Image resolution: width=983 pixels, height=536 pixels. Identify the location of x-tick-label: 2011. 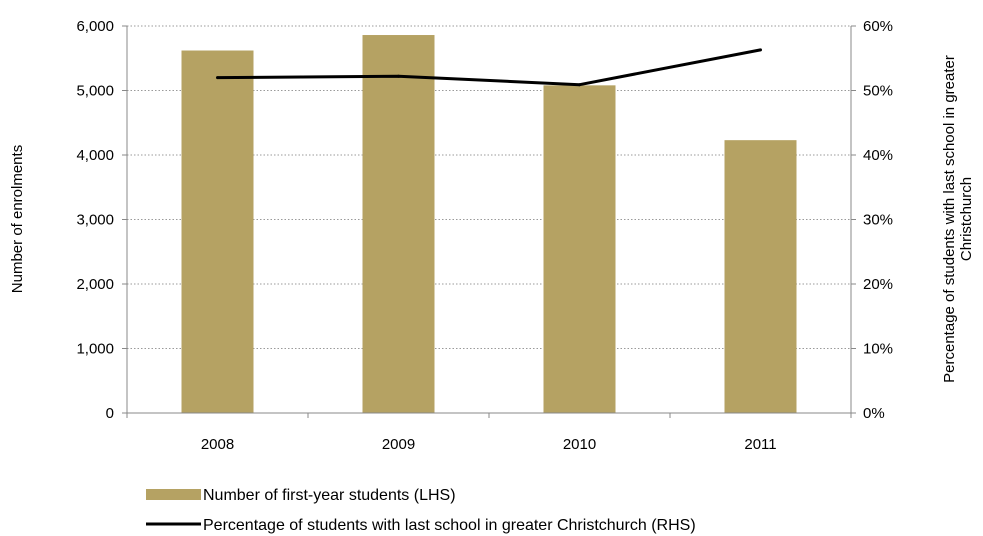
(760, 444).